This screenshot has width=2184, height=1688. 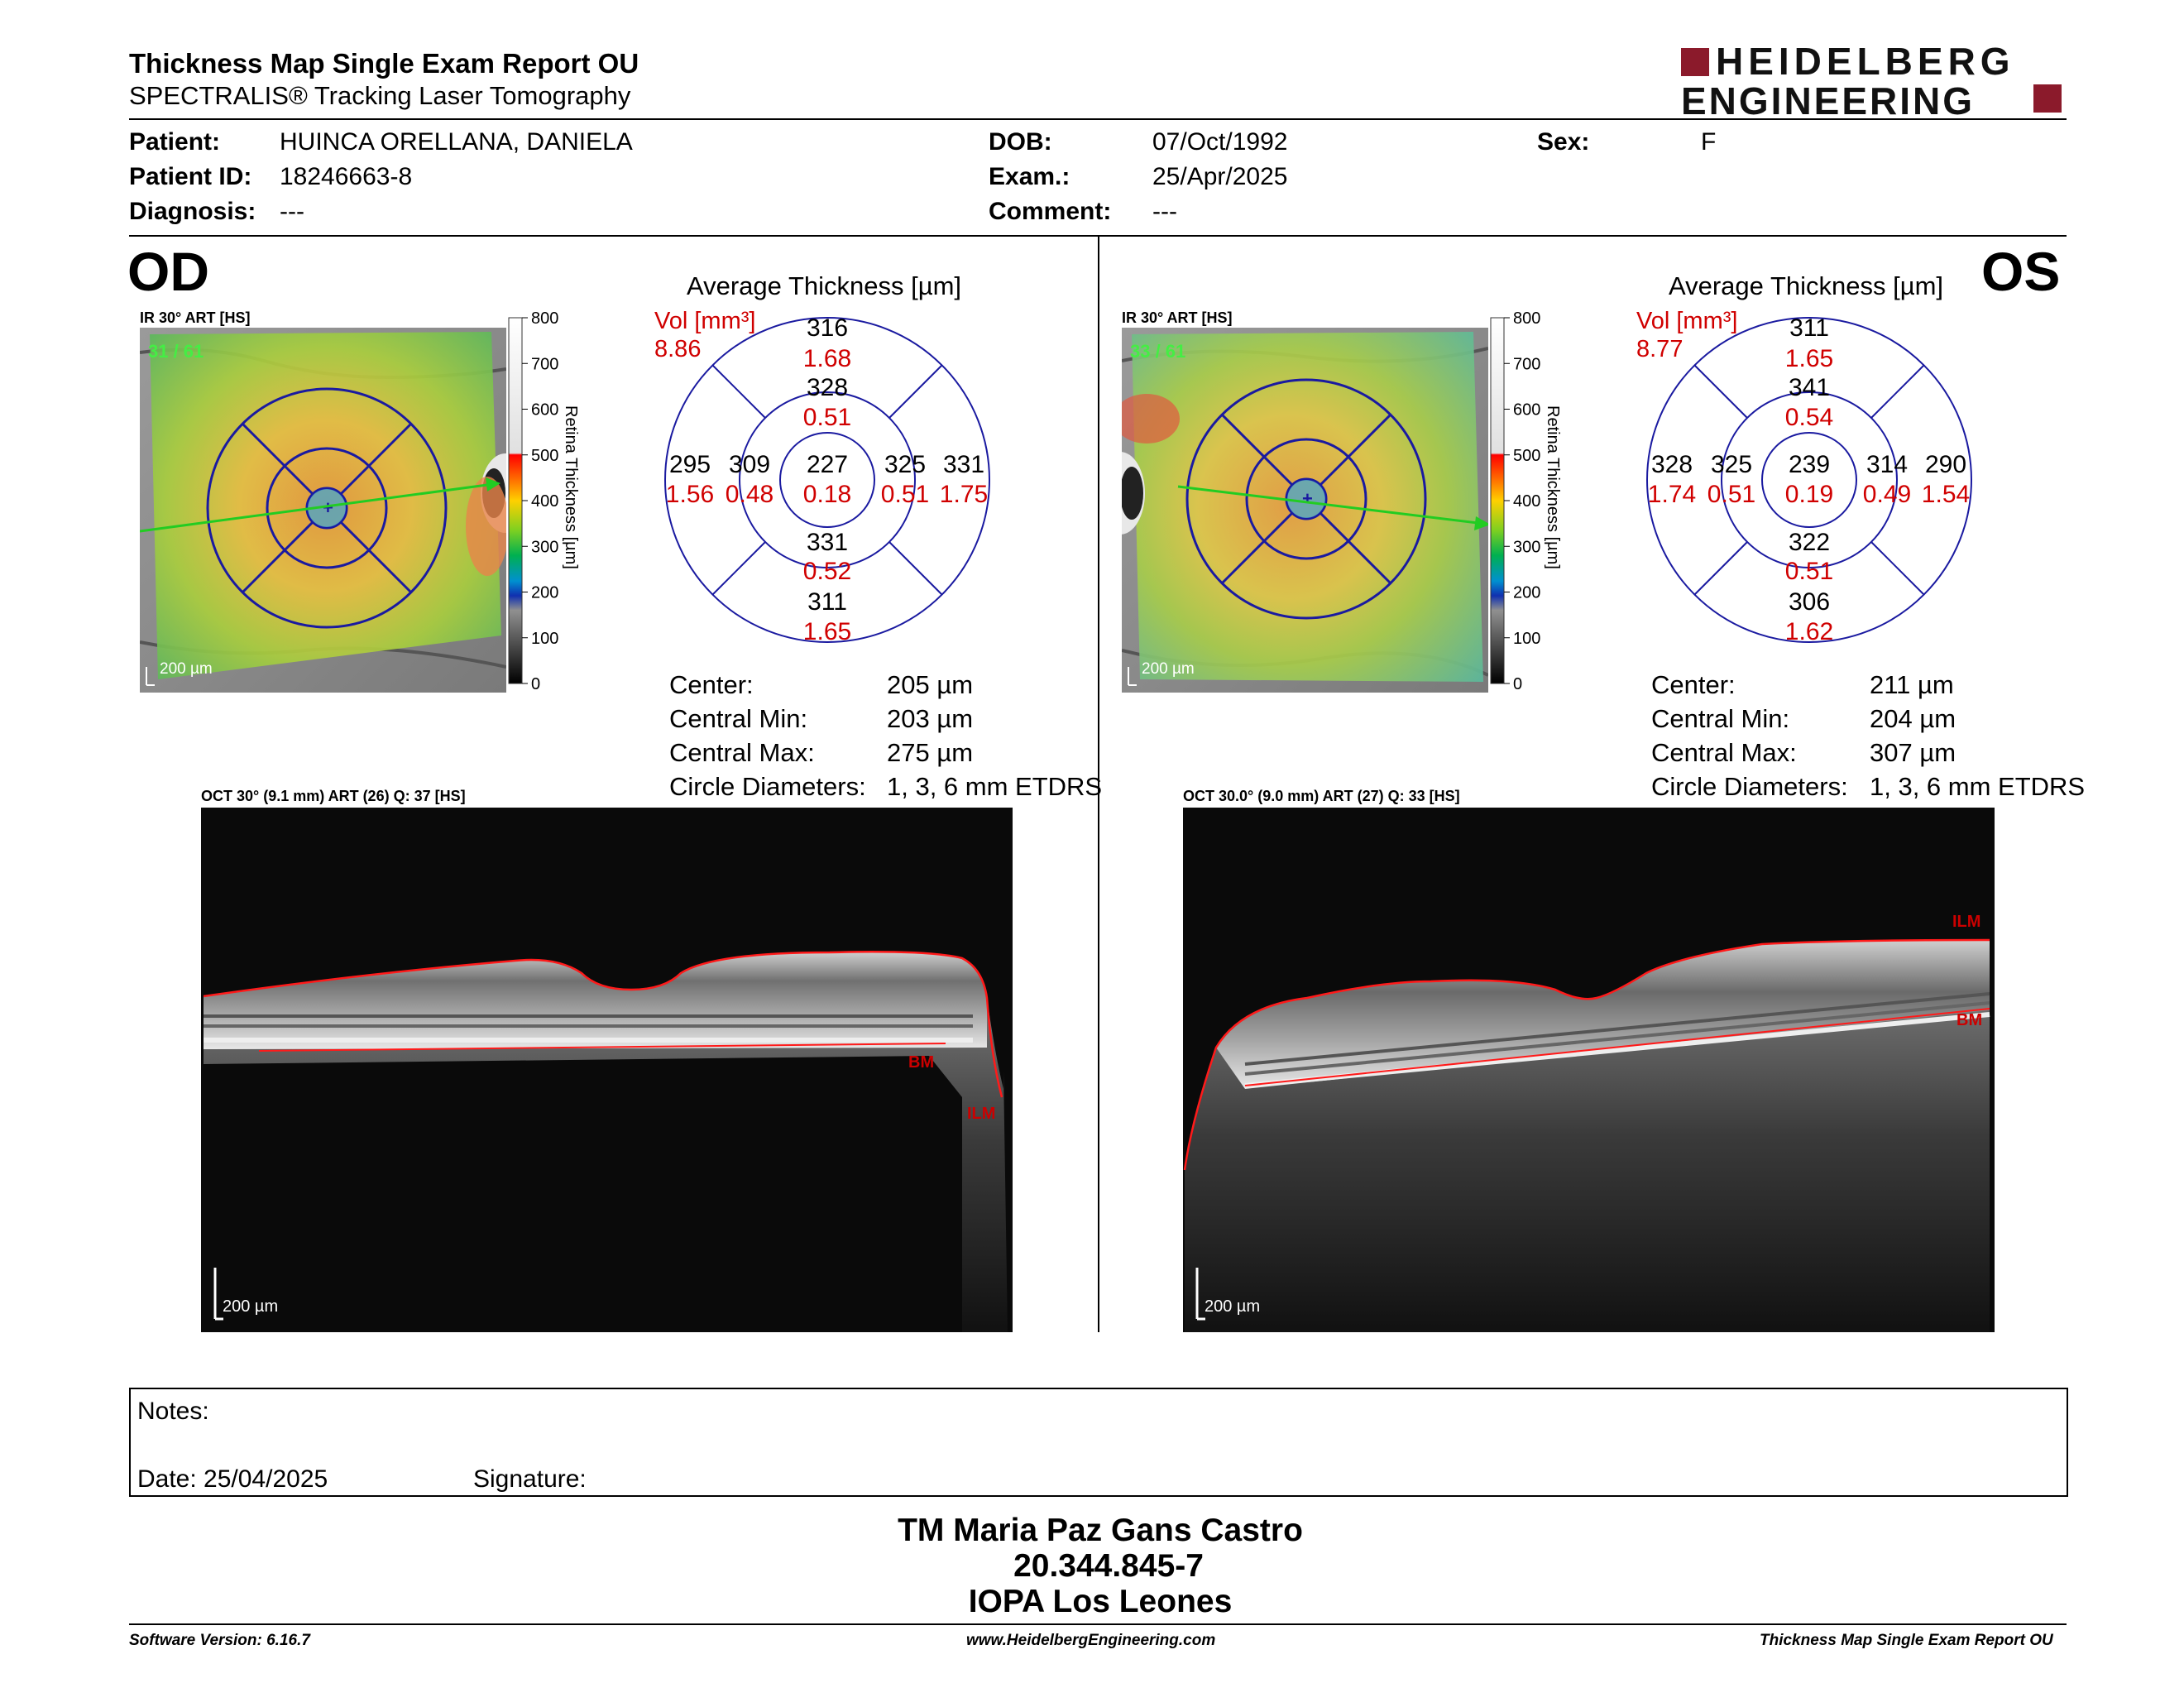 I want to click on os-scale-title: Retina Thickness [µm], so click(x=1553, y=487).